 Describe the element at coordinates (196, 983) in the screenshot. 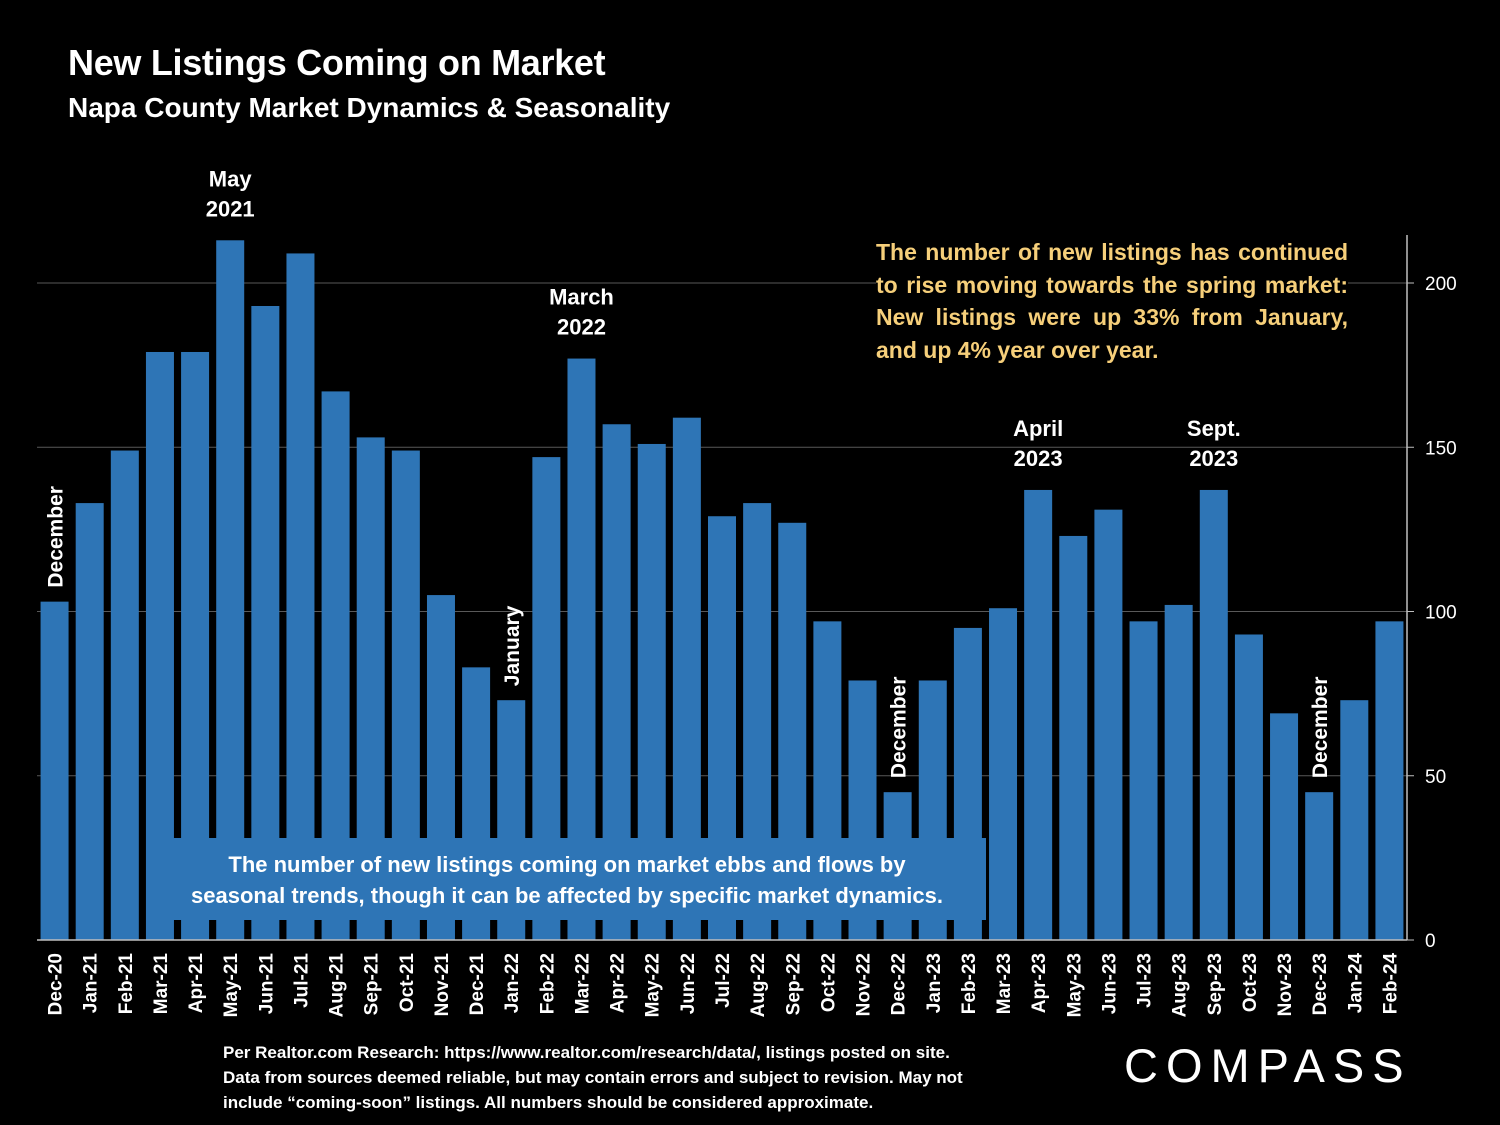

I see `x-tick-label: Apr-21` at that location.